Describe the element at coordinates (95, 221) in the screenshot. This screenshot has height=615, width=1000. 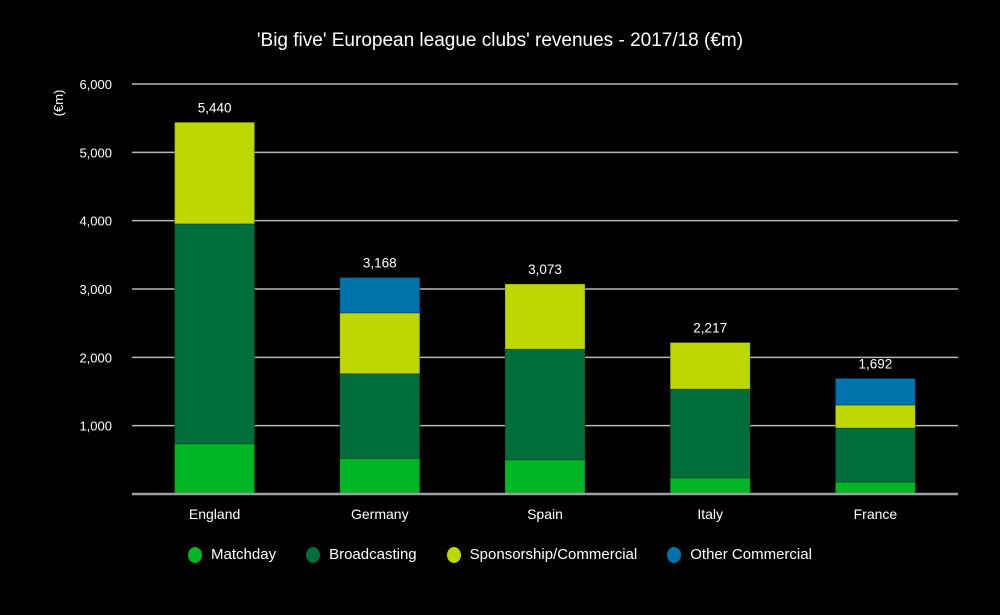
I see `y-tick-label: 4,000` at that location.